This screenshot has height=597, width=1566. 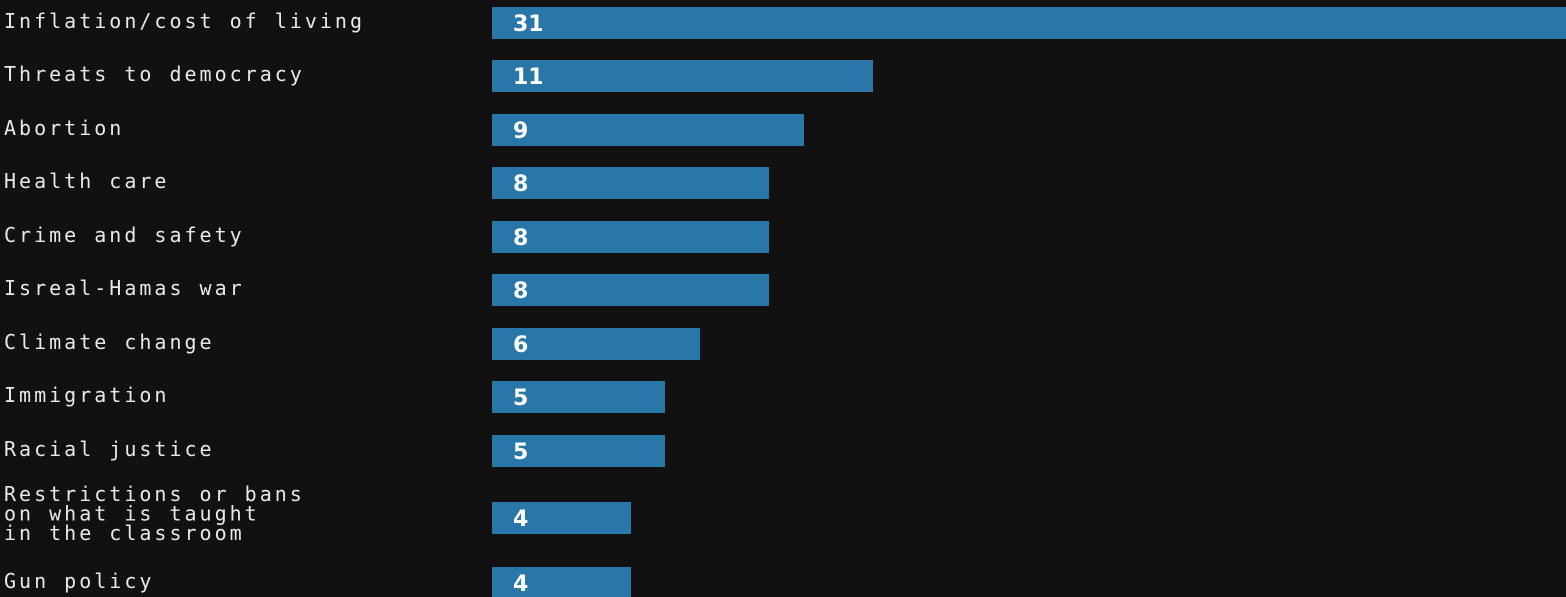 I want to click on category-label: Threats to democracy, so click(x=154, y=74).